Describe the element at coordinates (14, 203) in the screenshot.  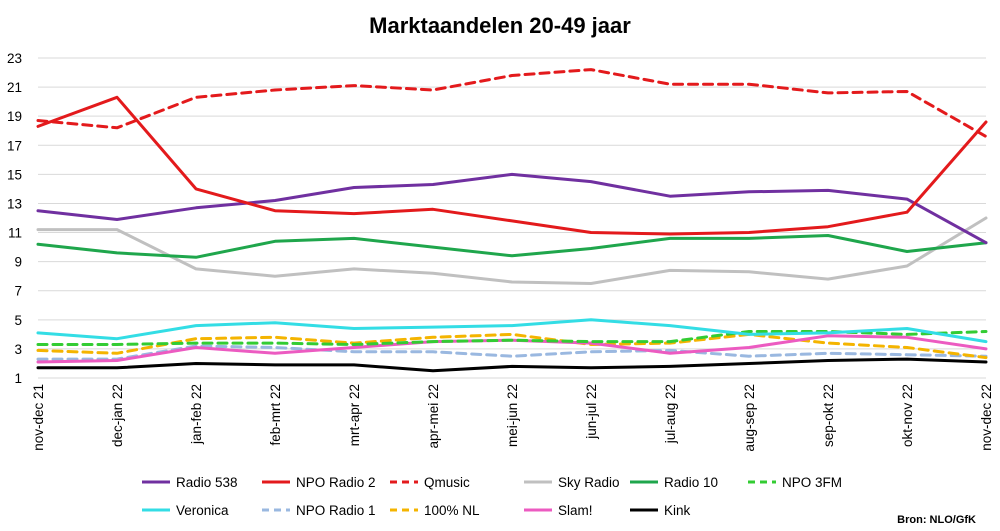
I see `y-tick-label: 13` at that location.